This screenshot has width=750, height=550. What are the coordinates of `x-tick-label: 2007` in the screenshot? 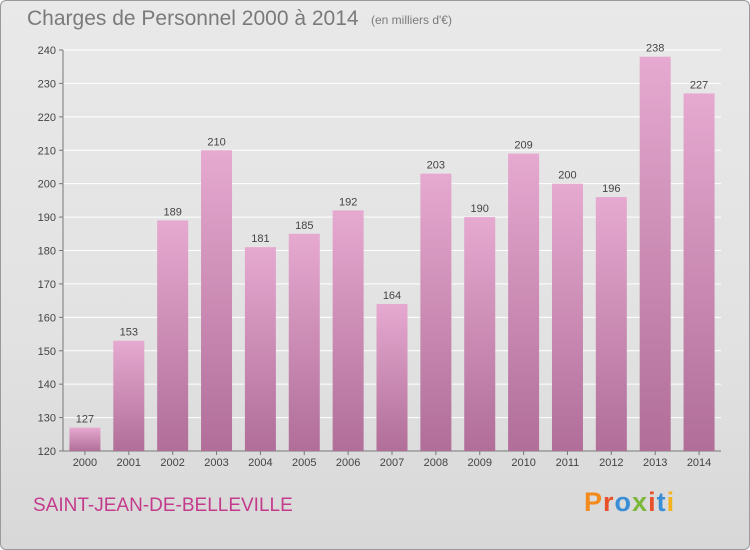 It's located at (392, 463).